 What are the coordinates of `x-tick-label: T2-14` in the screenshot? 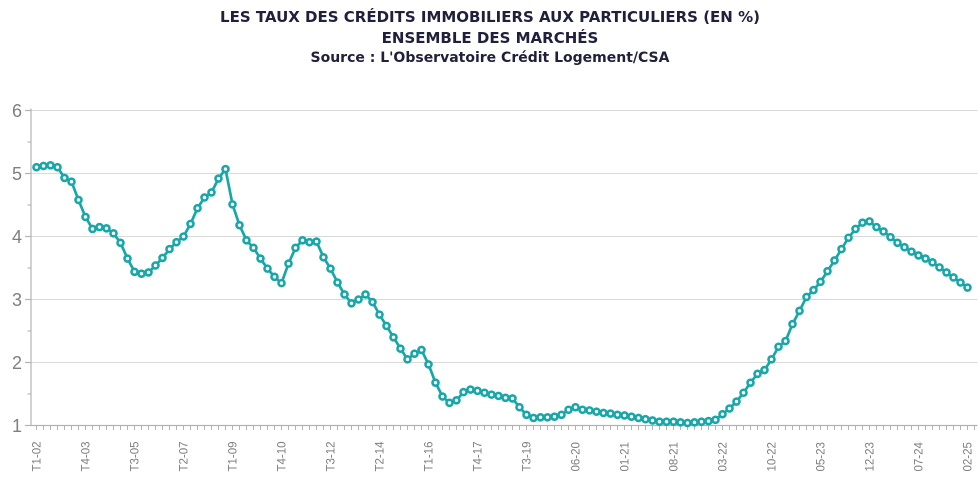 It's located at (381, 456).